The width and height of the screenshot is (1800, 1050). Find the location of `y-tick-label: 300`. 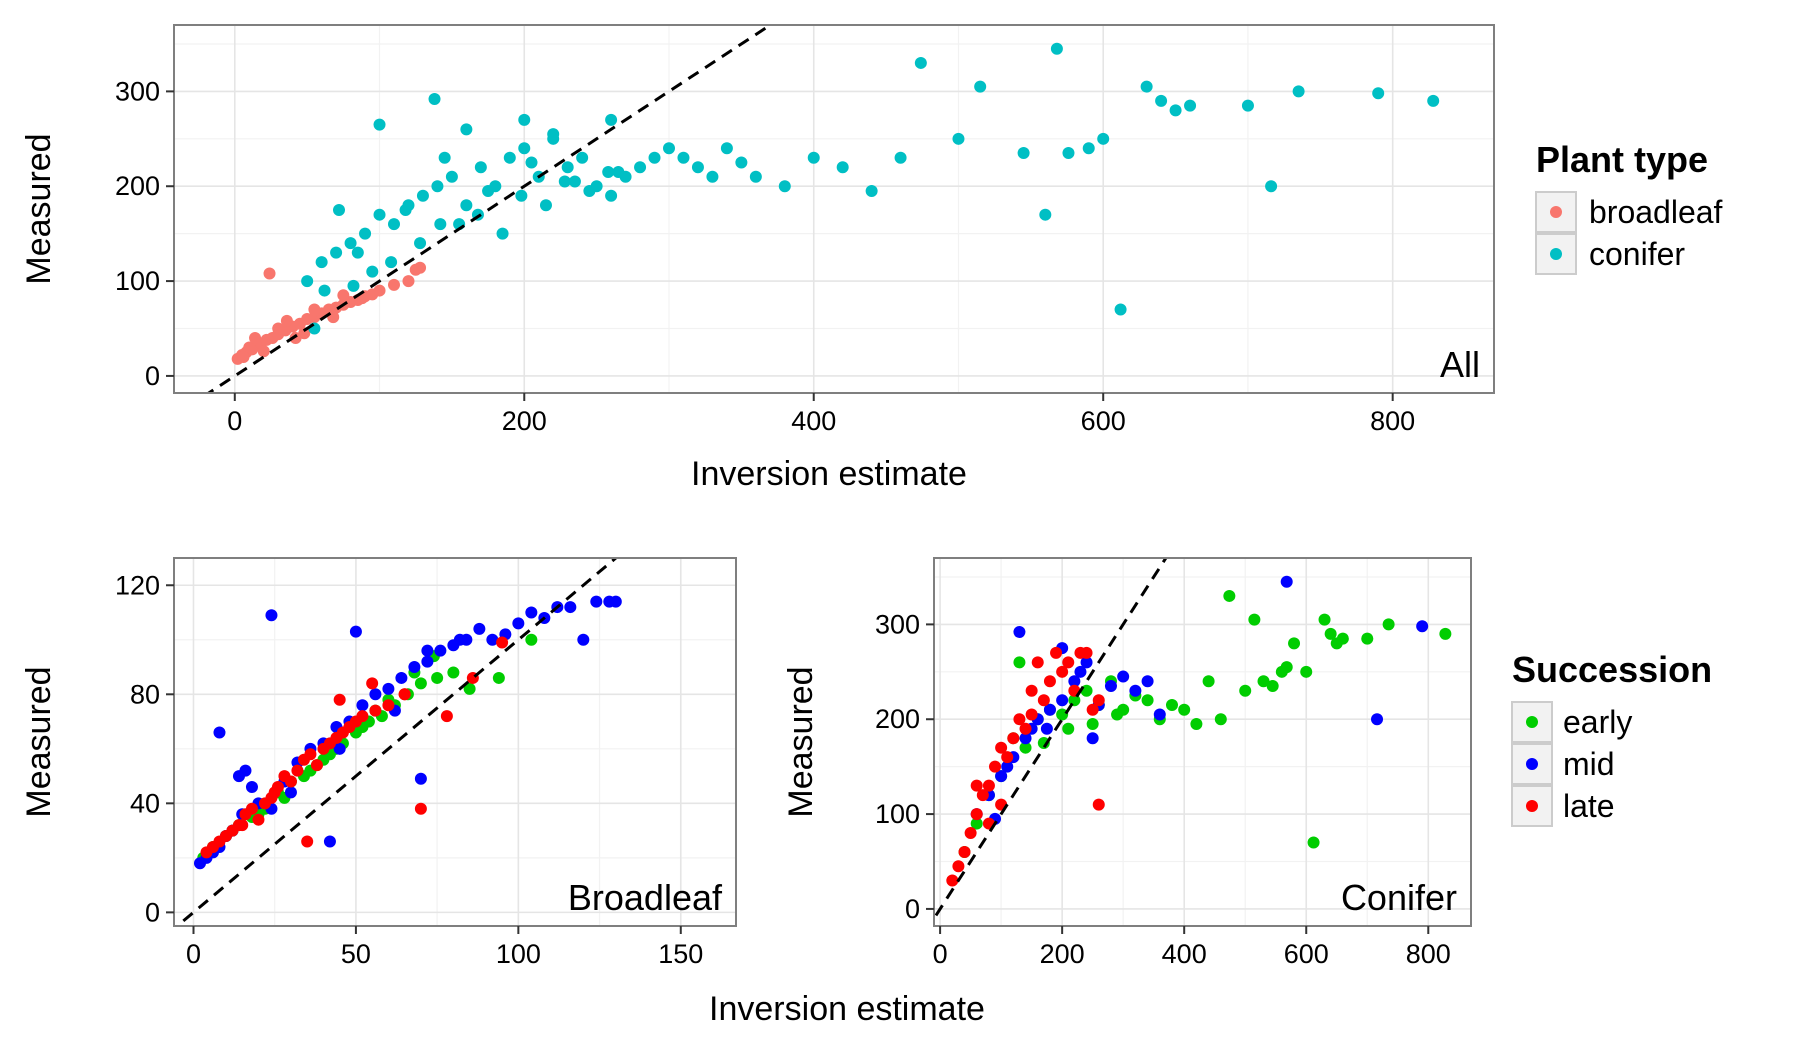

y-tick-label: 300 is located at coordinates (137, 91).